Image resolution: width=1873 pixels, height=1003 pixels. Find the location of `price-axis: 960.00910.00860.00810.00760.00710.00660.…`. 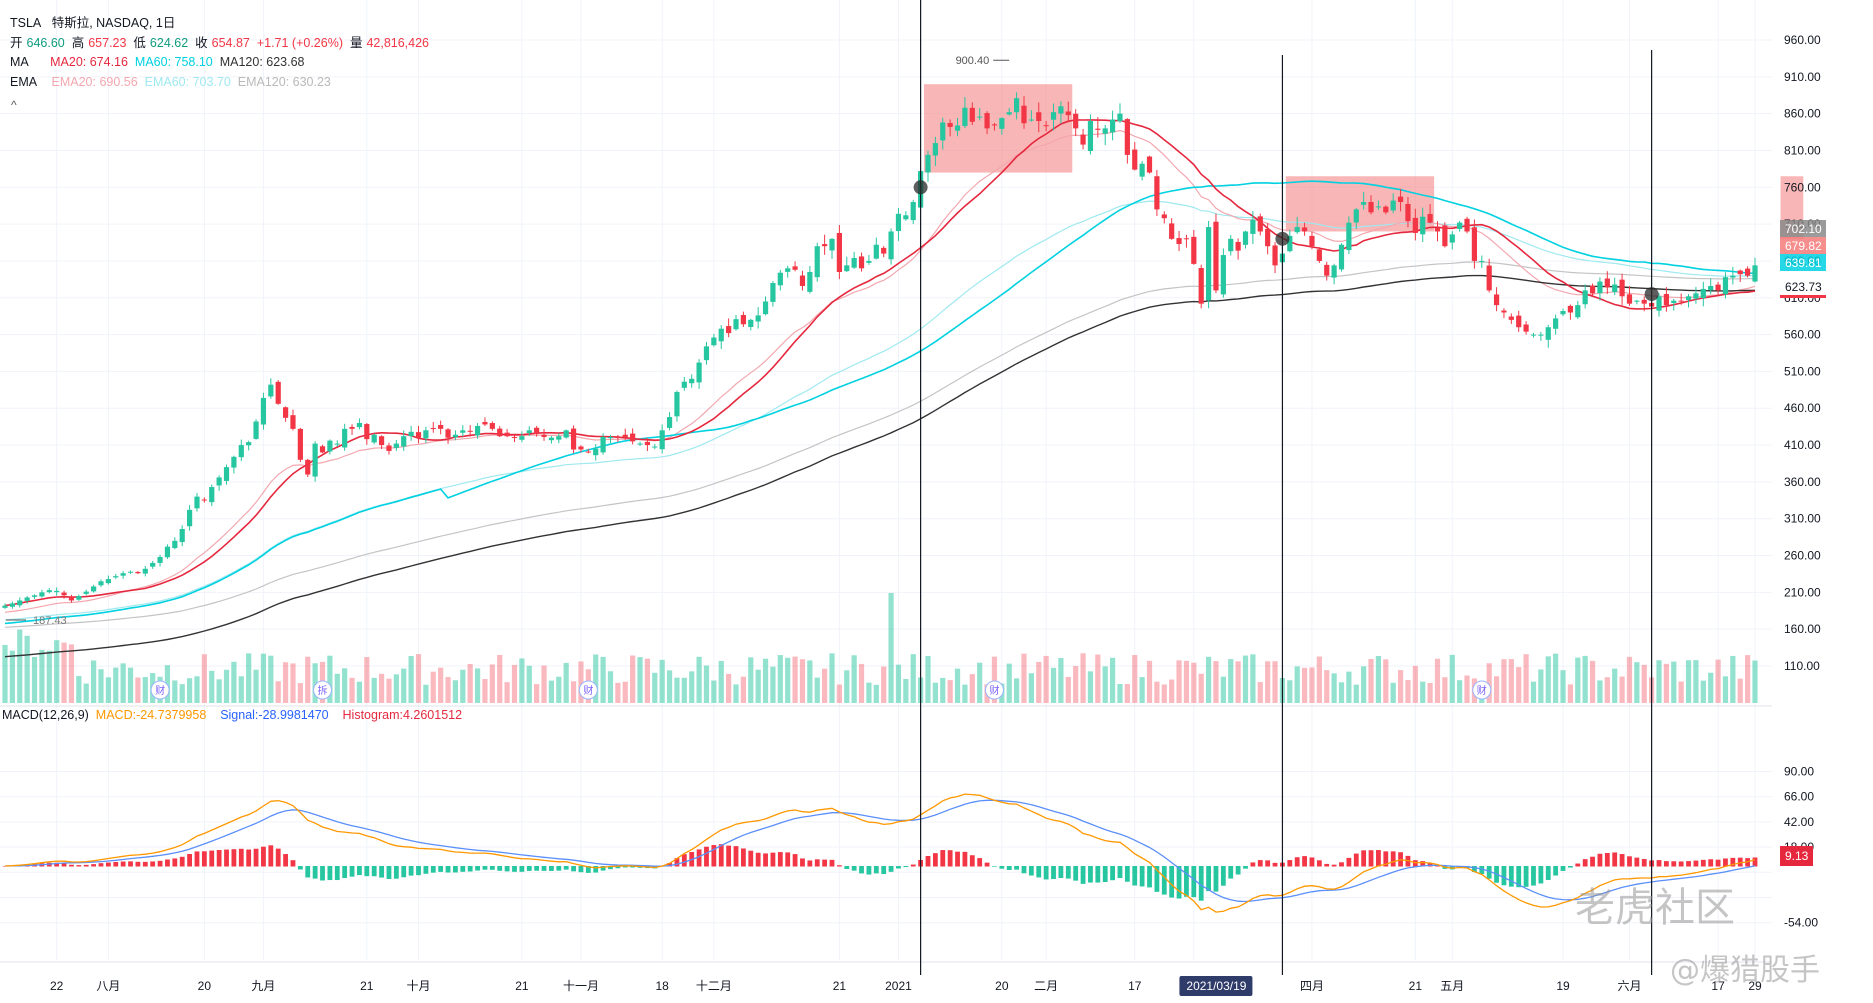

price-axis: 960.00910.00860.00810.00760.00710.00660.… is located at coordinates (1803, 481).